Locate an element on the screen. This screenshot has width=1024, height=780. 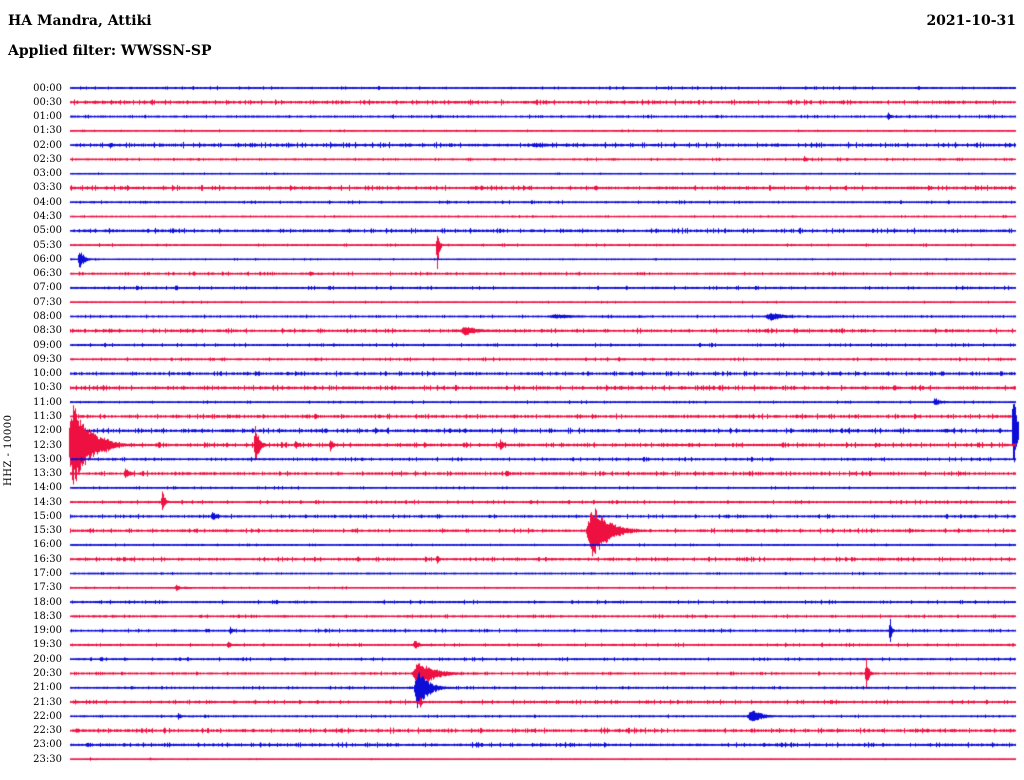
time-label: 07:00 is located at coordinates (47, 288).